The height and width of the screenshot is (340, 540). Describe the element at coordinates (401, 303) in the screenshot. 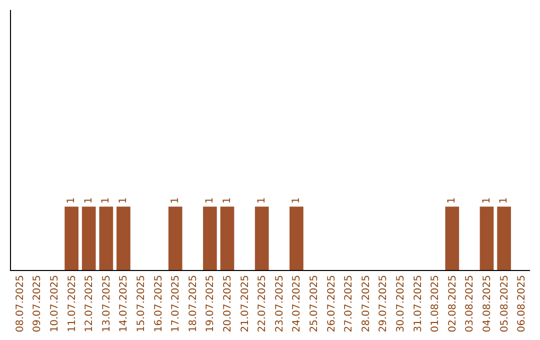

I see `x-tick-label: 30.07.2025` at that location.